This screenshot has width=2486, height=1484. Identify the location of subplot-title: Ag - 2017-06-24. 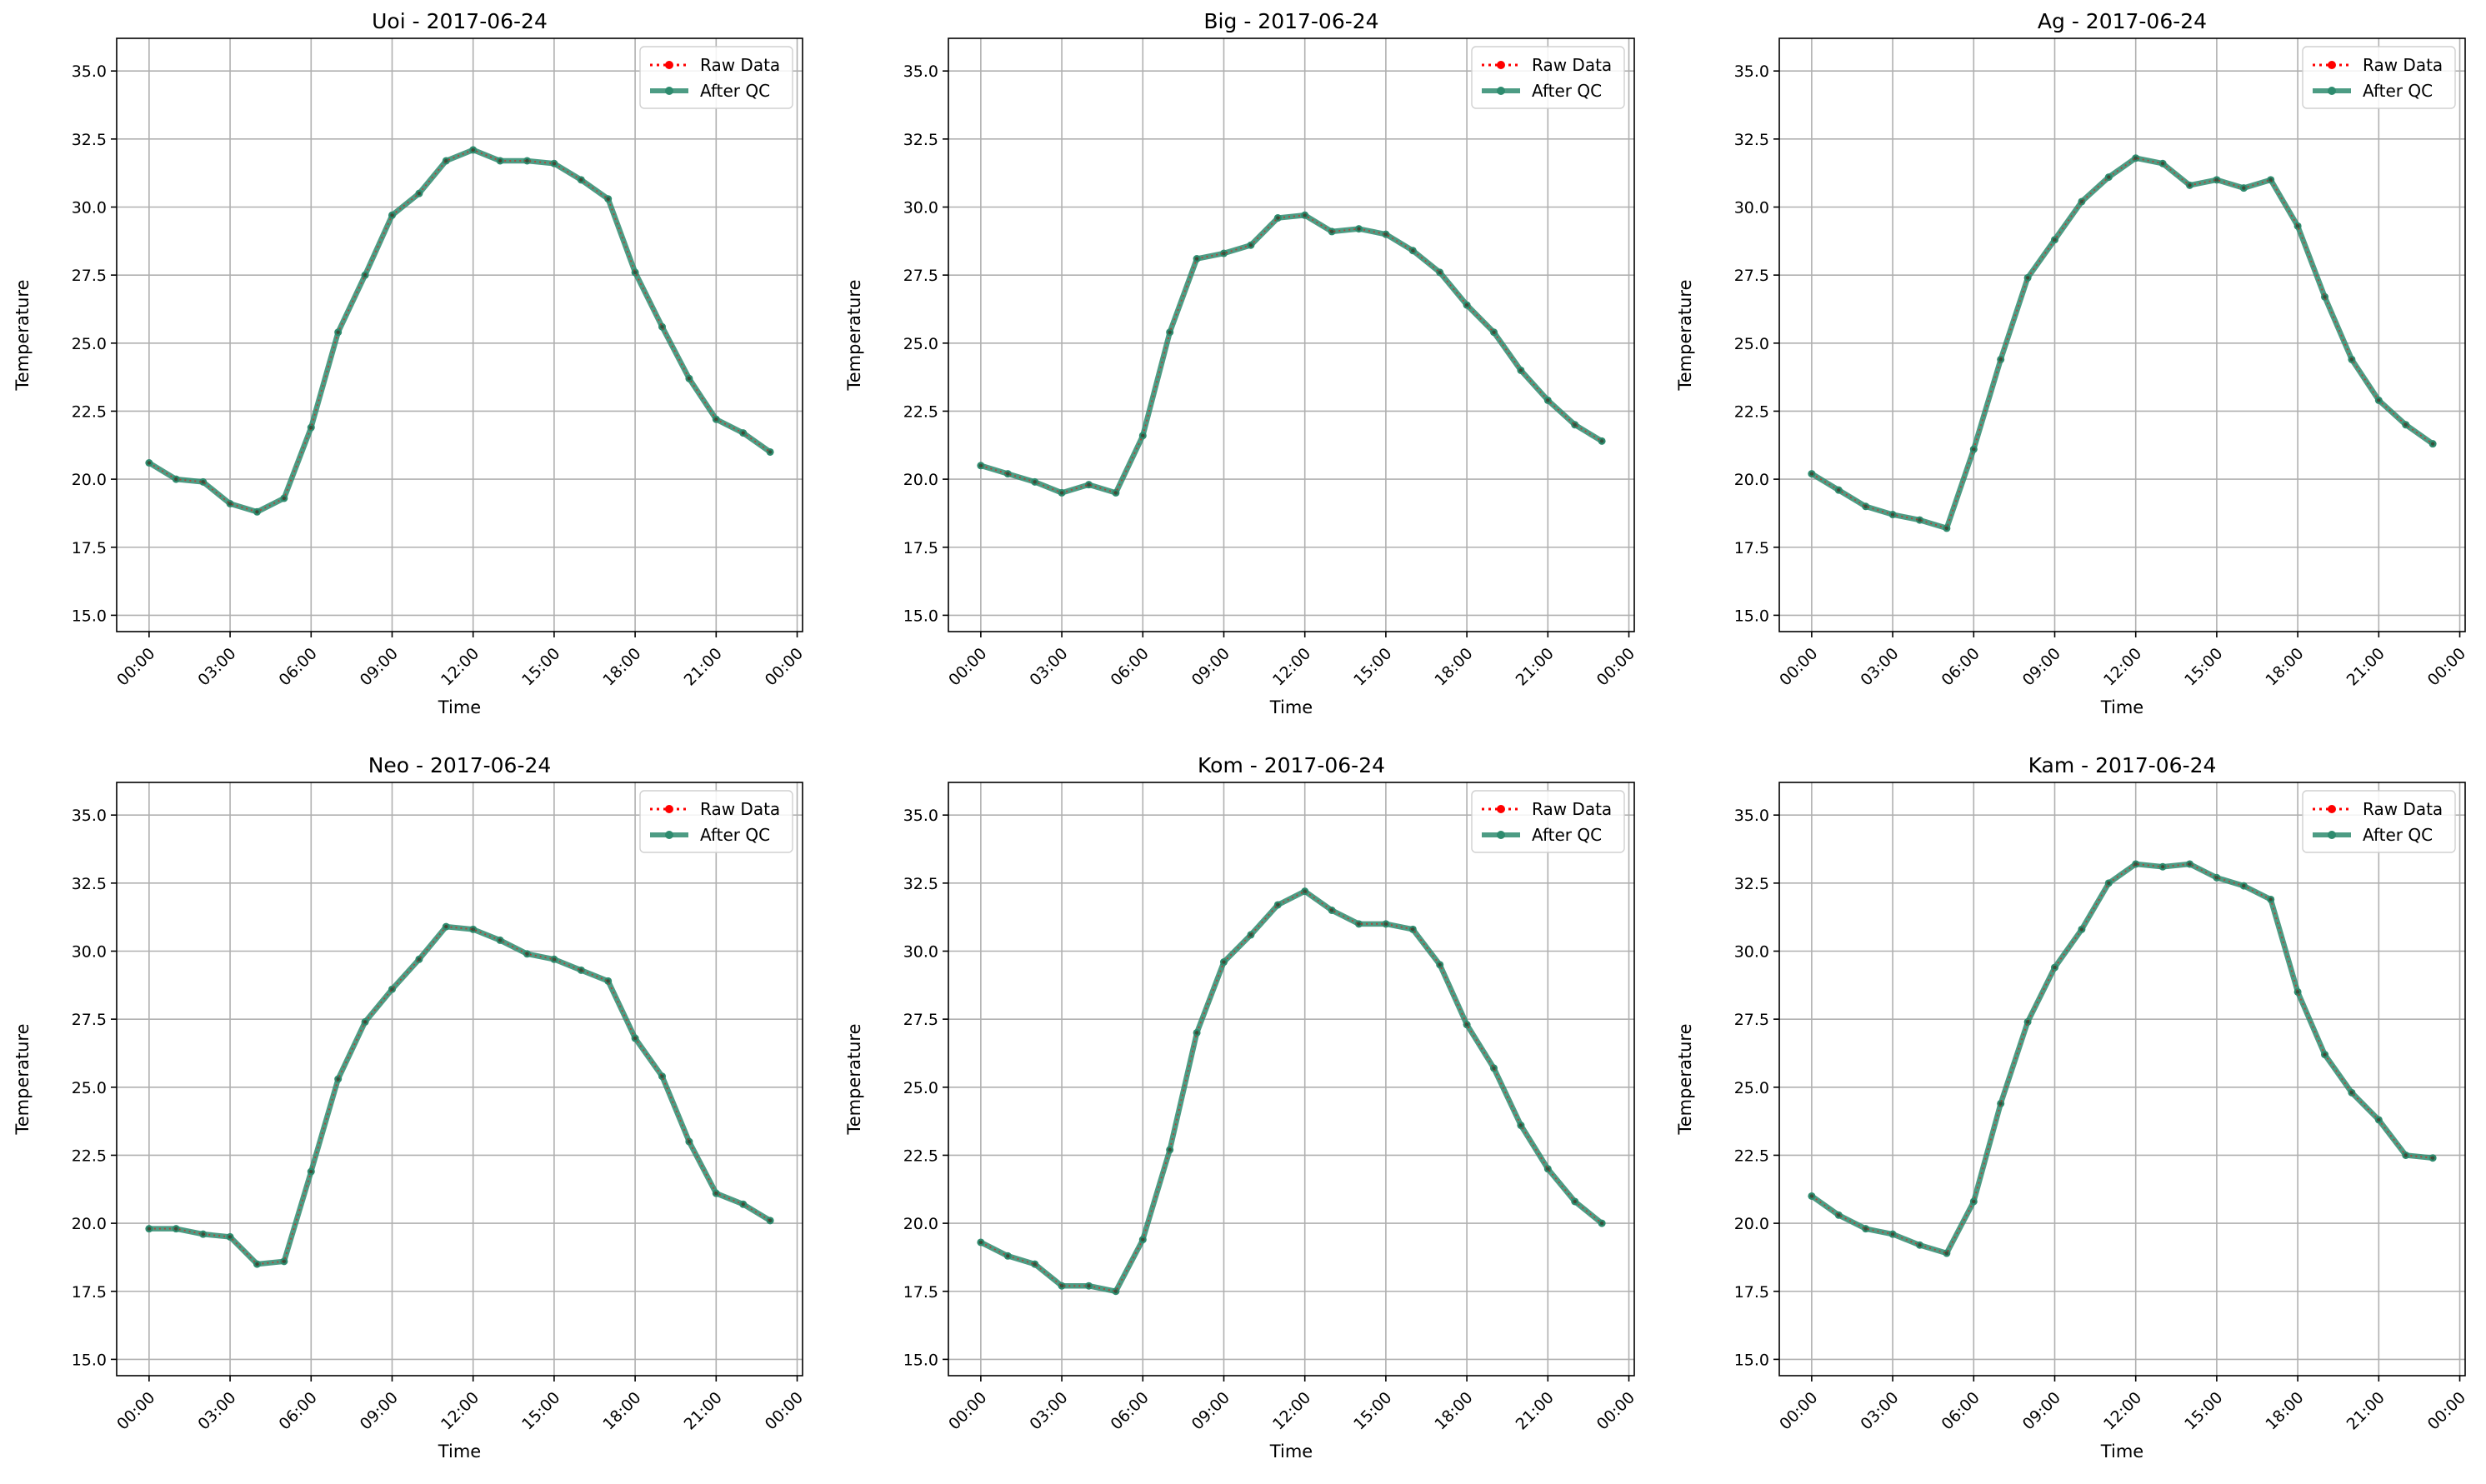
(2122, 21).